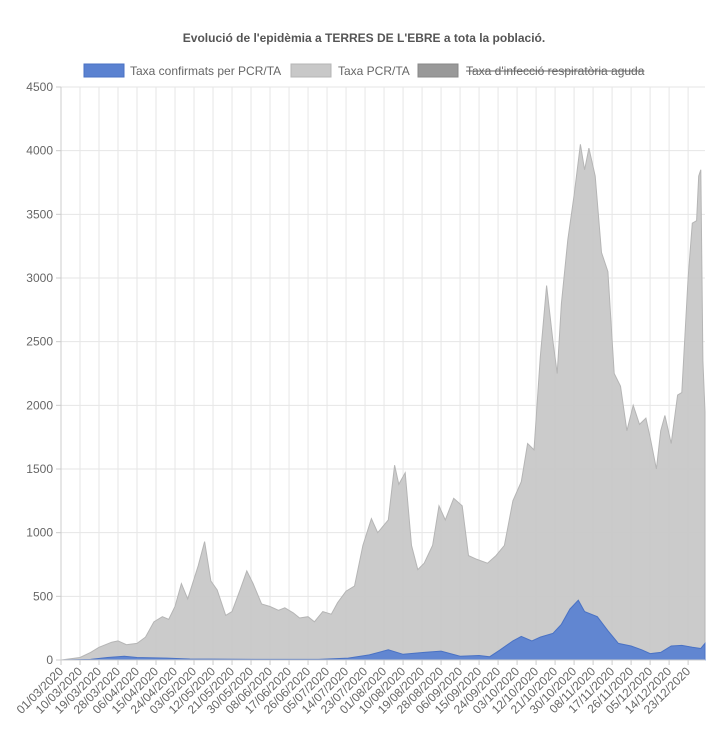  I want to click on y-tick-label: 4000, so click(39, 151).